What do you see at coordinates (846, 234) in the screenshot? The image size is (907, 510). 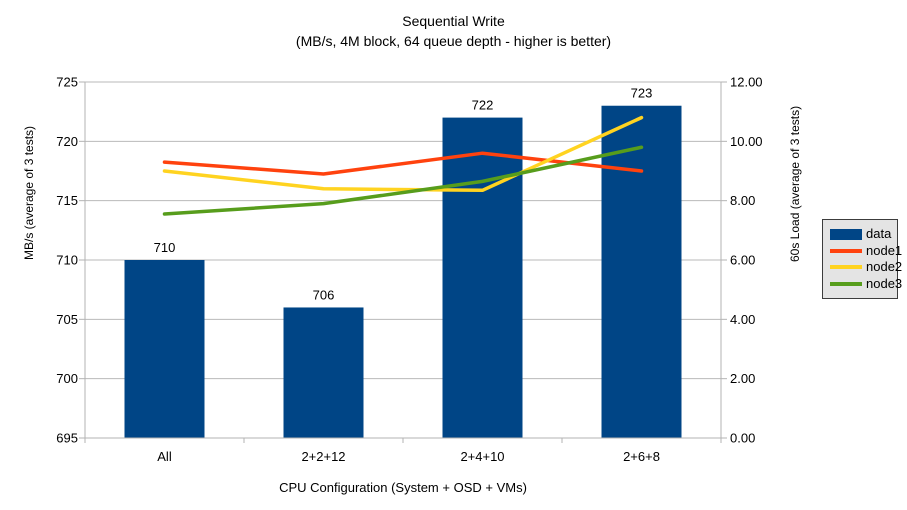 I see `legend-swatch-data` at bounding box center [846, 234].